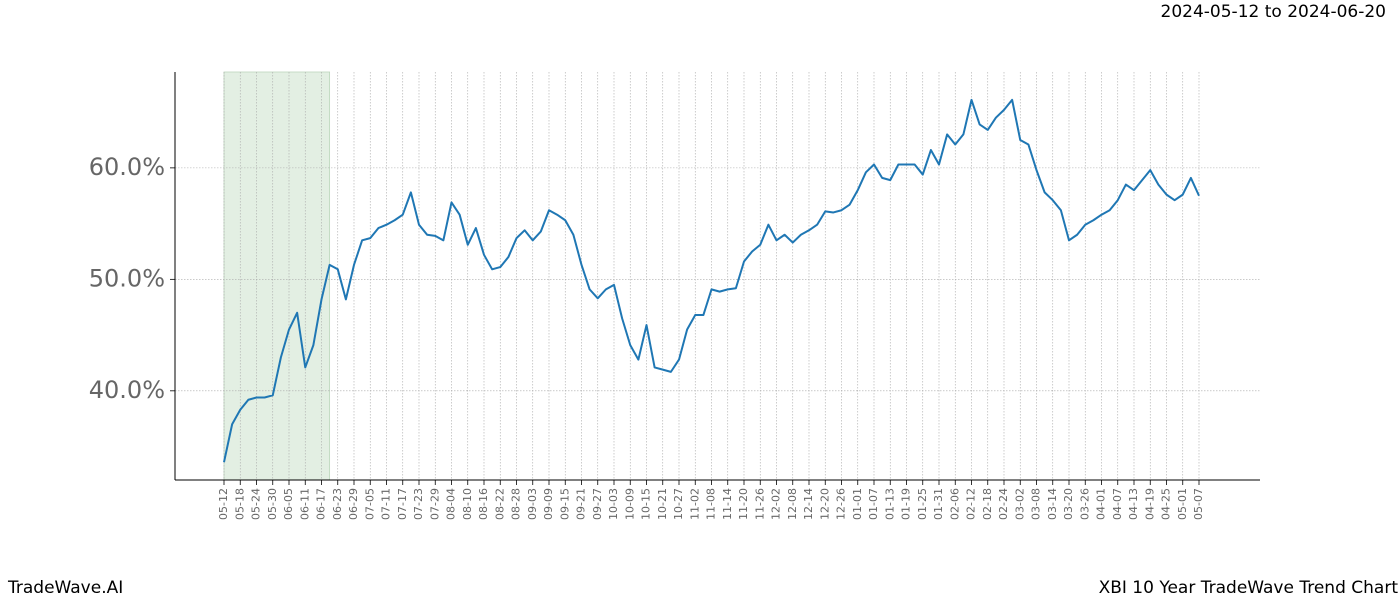 The image size is (1400, 600). What do you see at coordinates (304, 504) in the screenshot?
I see `x-tick-label: 06-11` at bounding box center [304, 504].